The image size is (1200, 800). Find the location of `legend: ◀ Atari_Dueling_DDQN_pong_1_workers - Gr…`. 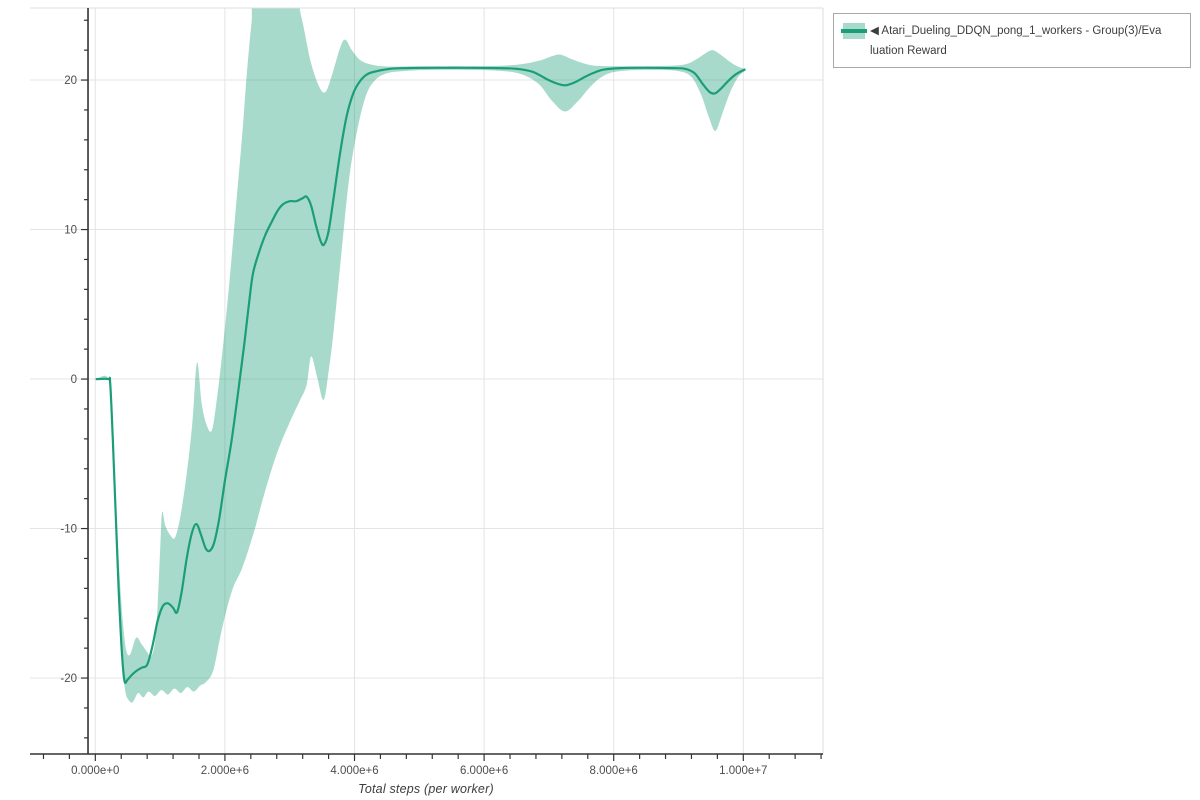

legend: ◀ Atari_Dueling_DDQN_pong_1_workers - Gr… is located at coordinates (1012, 40).